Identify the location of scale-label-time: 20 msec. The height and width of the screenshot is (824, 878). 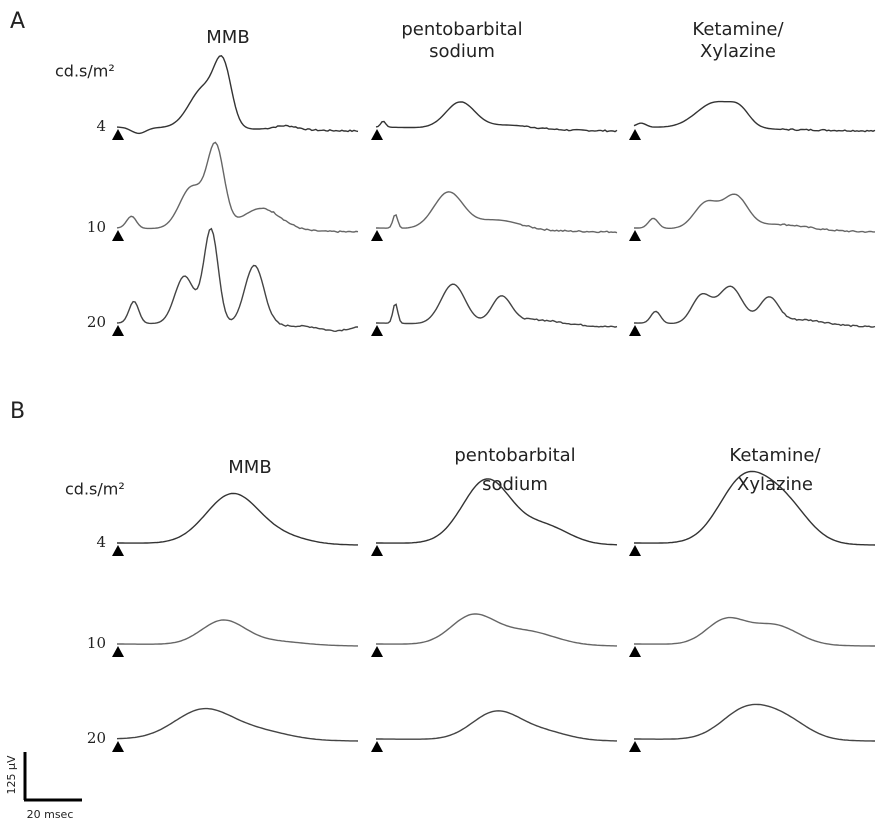
(50, 814).